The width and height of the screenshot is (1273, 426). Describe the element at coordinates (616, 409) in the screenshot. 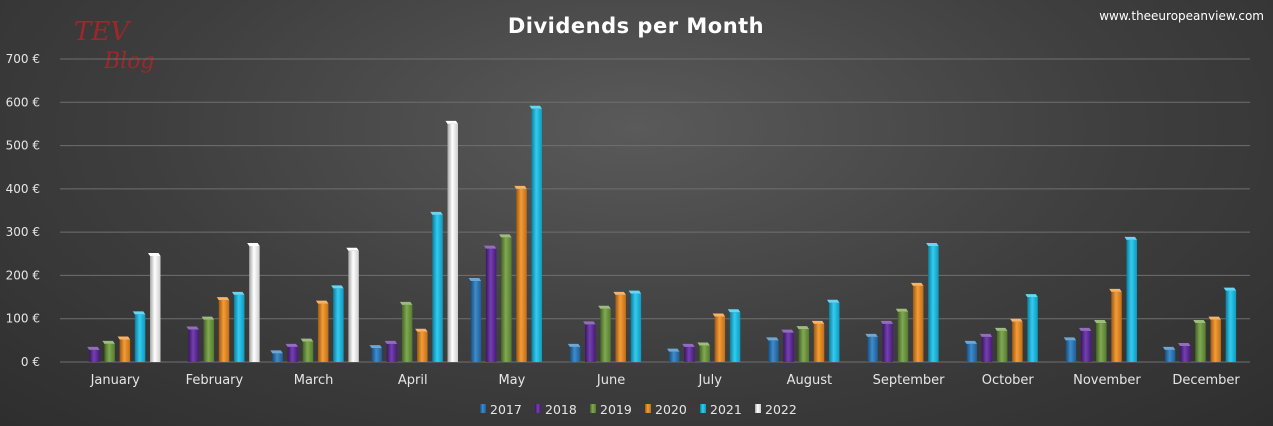

I see `legend-label: 2019` at that location.